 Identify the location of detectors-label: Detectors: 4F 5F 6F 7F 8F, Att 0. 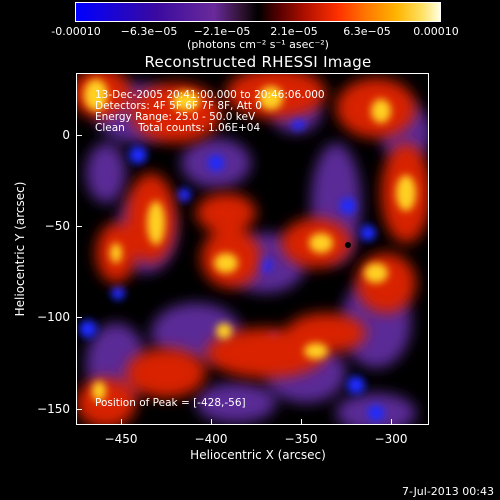
(178, 106).